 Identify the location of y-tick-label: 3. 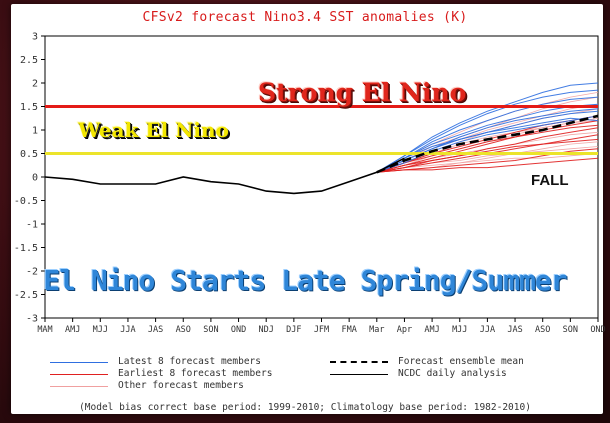
(35, 37).